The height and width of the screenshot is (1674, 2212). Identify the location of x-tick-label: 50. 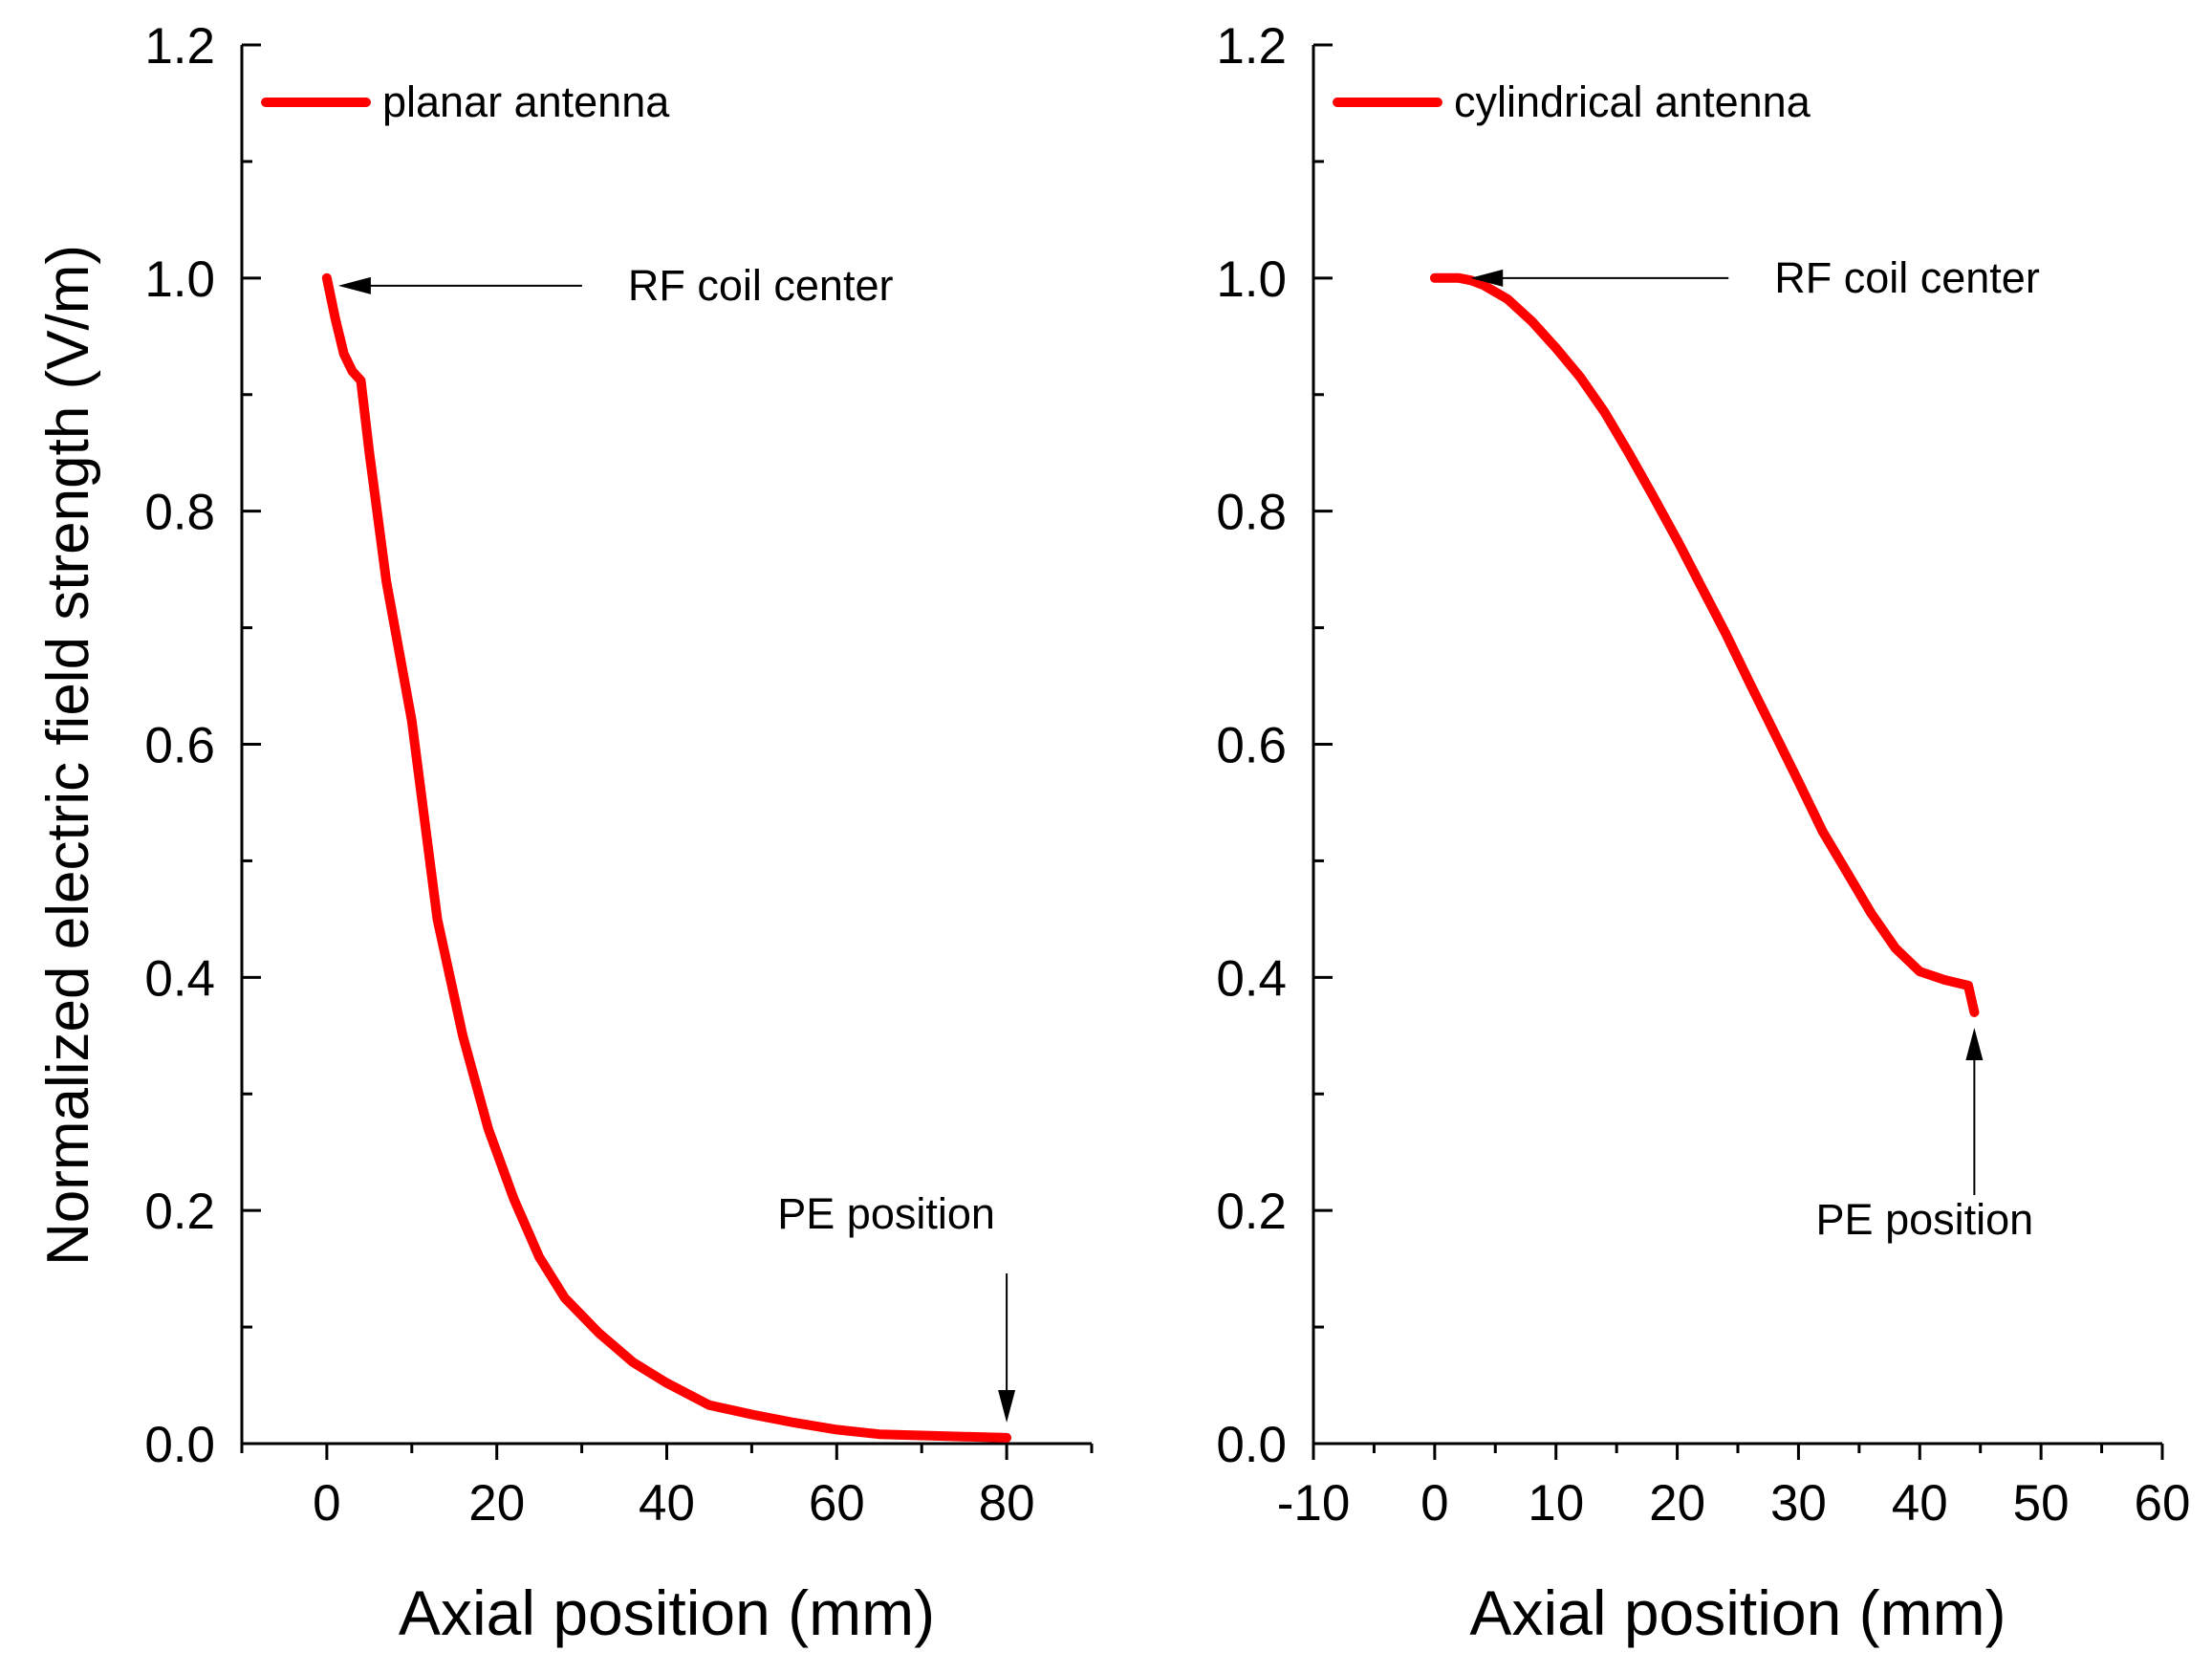
(2042, 1504).